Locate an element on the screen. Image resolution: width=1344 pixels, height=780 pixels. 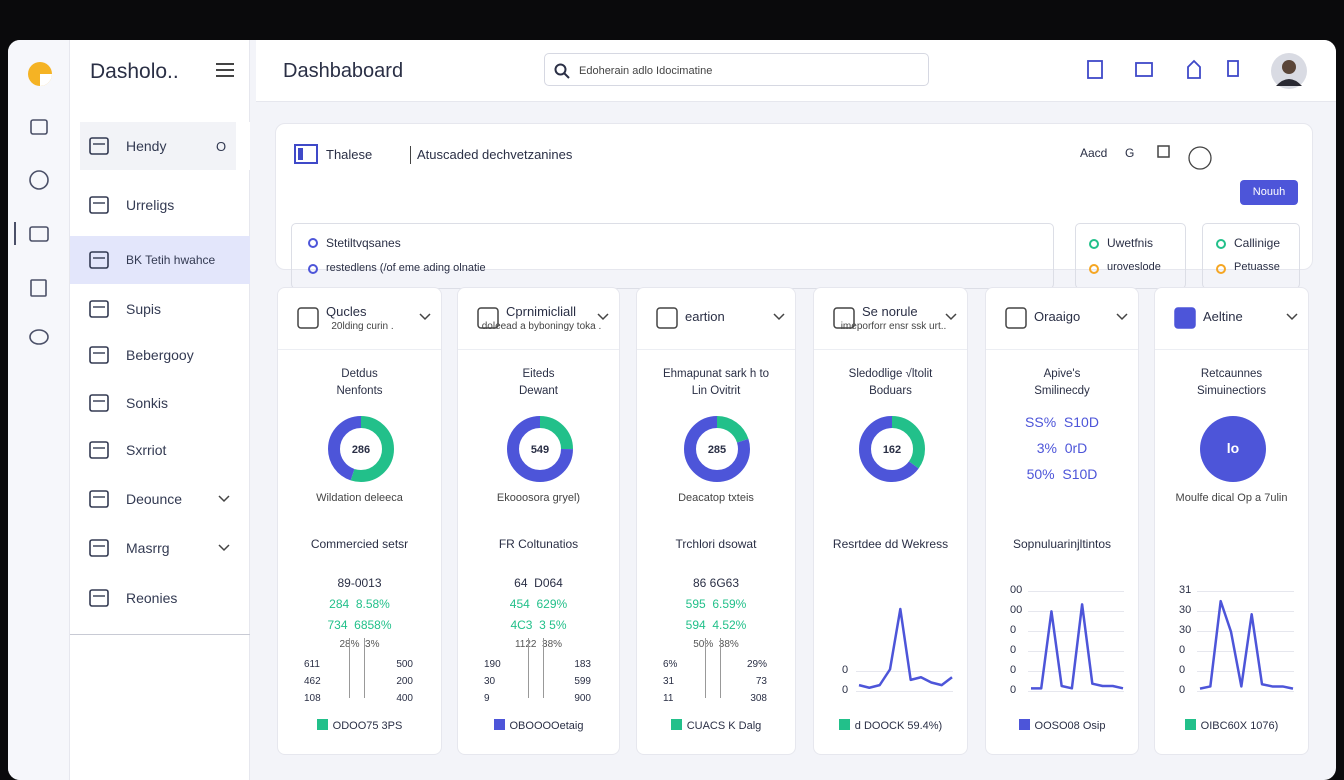
nav-item: Urreligs is located at coordinates (160, 205).